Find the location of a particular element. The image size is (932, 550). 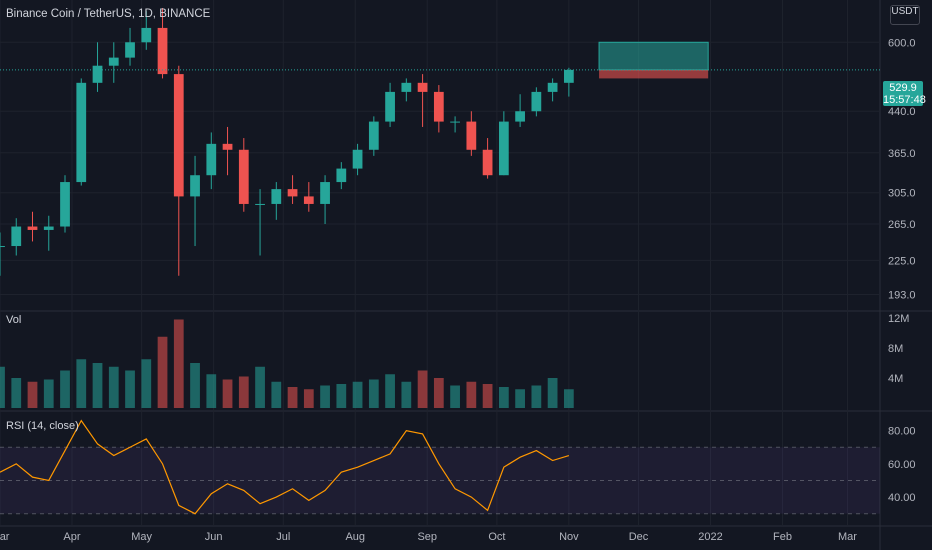

long-position-annotation is located at coordinates (653, 60).